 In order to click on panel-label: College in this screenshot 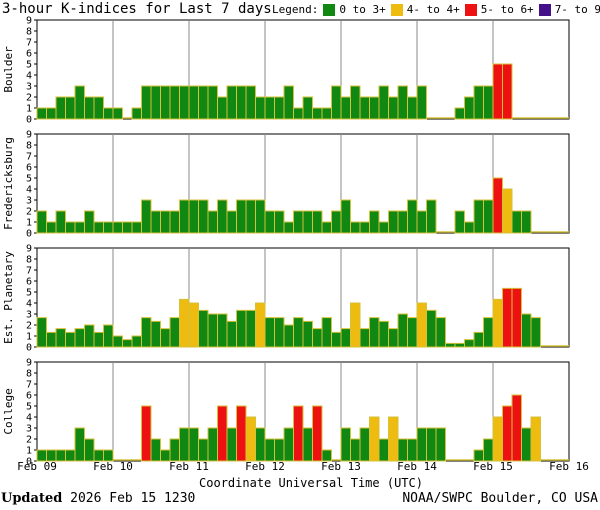, I will do `click(8, 411)`.